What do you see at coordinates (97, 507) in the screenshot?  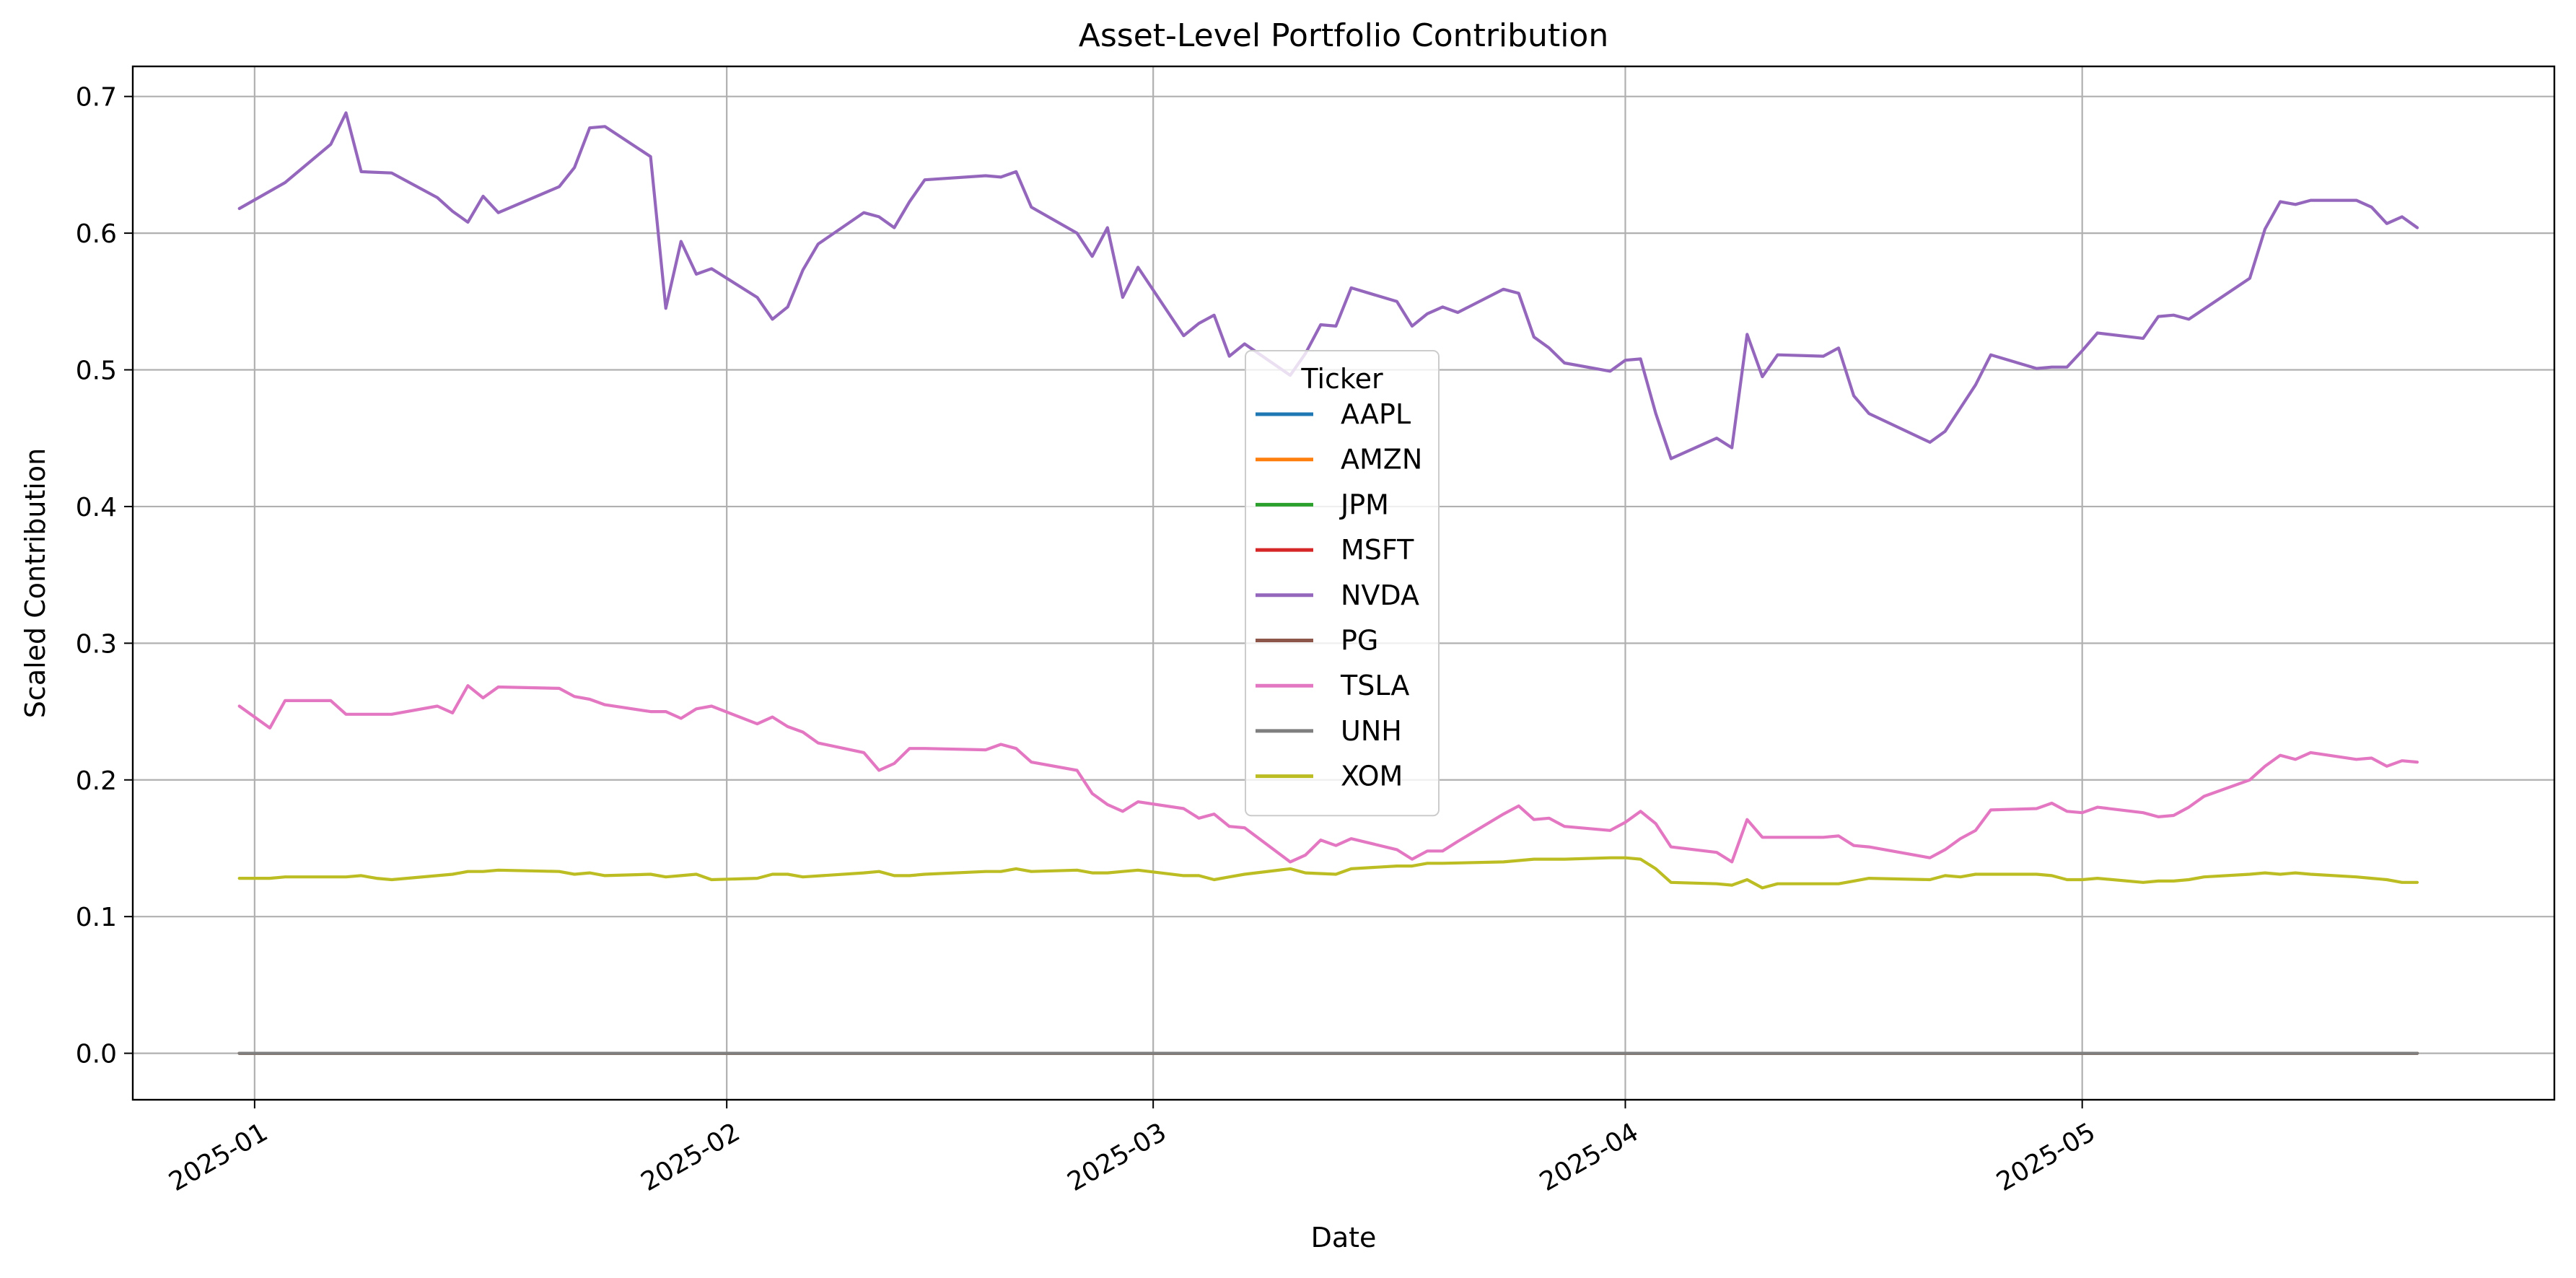 I see `y-tick-label: 0.4` at bounding box center [97, 507].